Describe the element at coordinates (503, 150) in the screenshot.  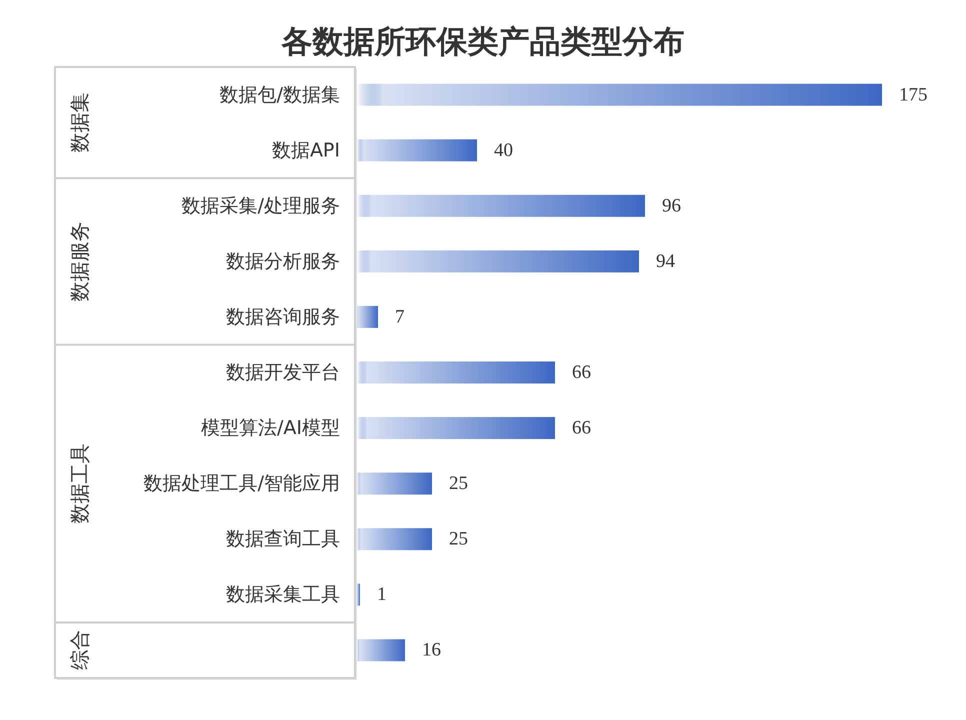
I see `data-label: 40` at that location.